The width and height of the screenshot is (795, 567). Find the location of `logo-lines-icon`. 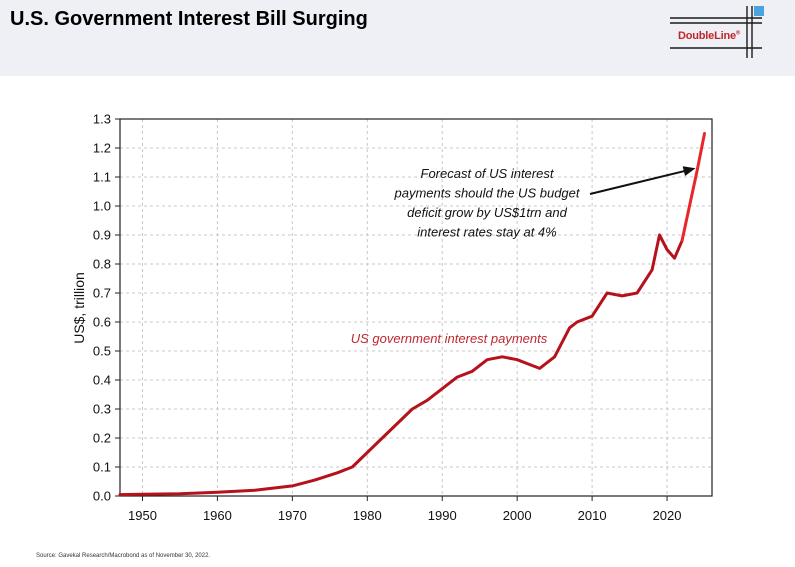

logo-lines-icon is located at coordinates (717, 32).